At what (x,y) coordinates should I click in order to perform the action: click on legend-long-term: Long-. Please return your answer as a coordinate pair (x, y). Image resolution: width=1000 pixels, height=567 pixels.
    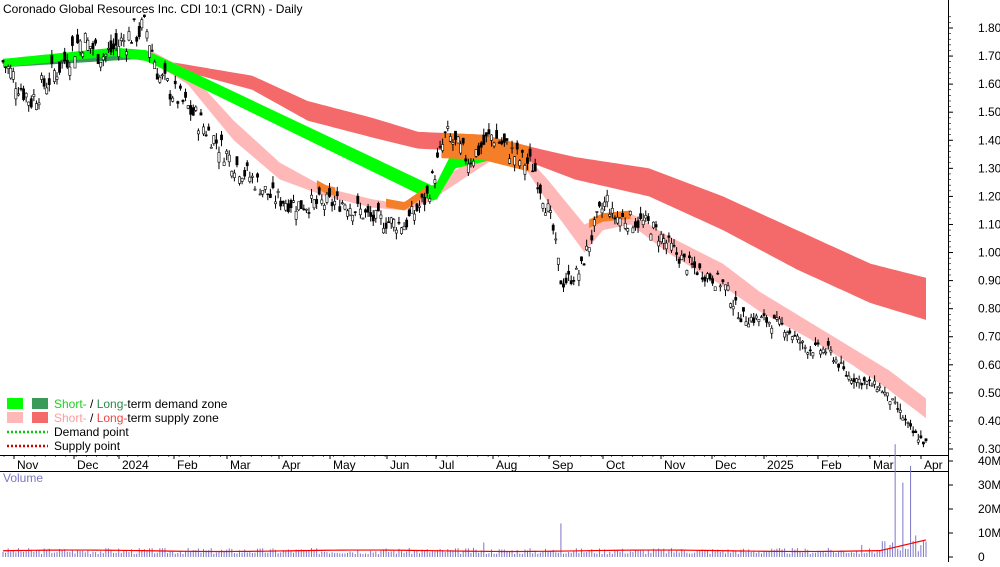
    Looking at the image, I should click on (112, 404).